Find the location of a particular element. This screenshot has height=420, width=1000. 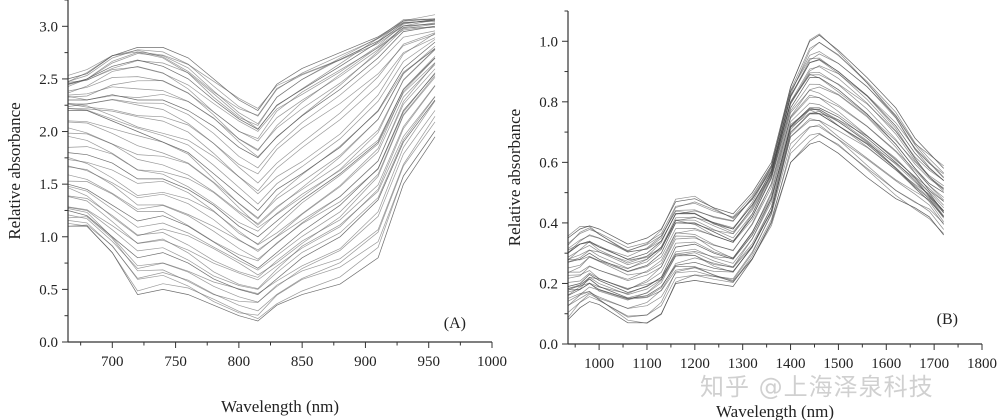

x-tick-label: 750 is located at coordinates (175, 362).